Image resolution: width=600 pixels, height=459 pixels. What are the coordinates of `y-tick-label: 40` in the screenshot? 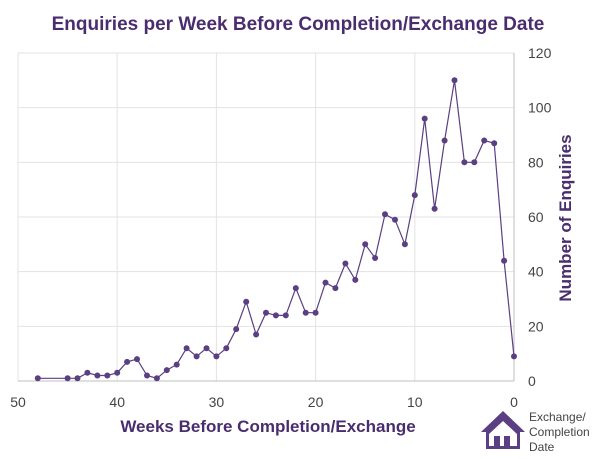 It's located at (536, 272).